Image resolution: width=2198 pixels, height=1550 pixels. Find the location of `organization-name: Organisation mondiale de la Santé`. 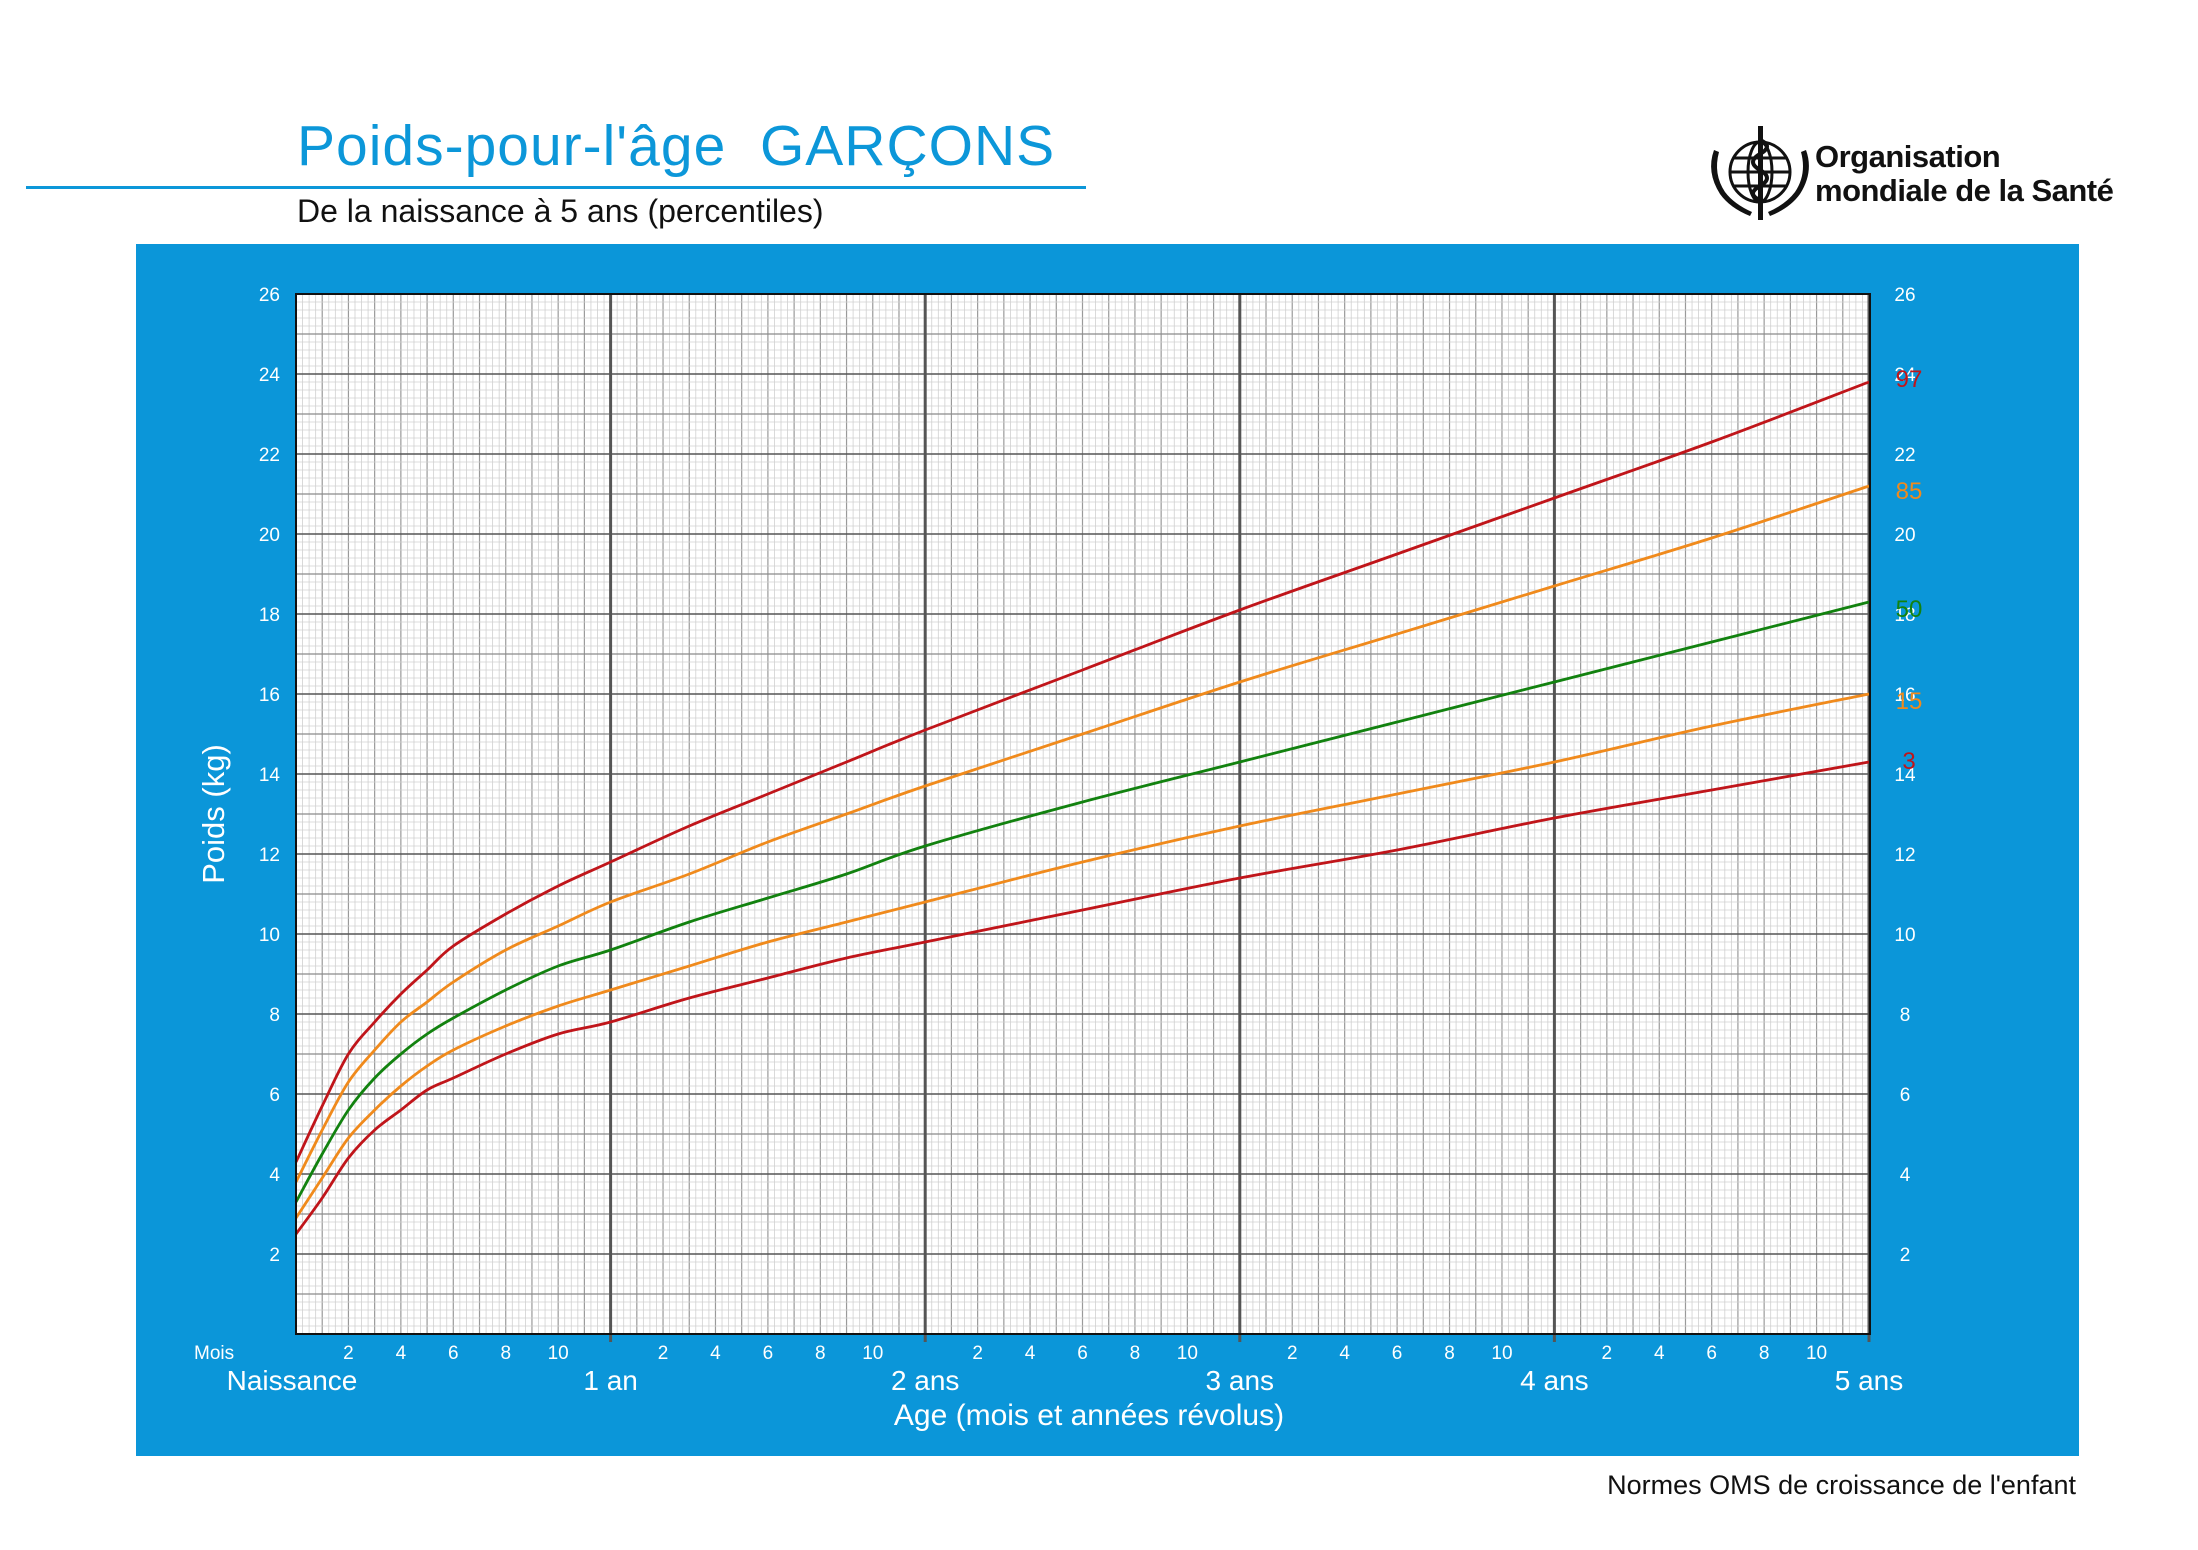

organization-name: Organisation mondiale de la Santé is located at coordinates (1964, 173).